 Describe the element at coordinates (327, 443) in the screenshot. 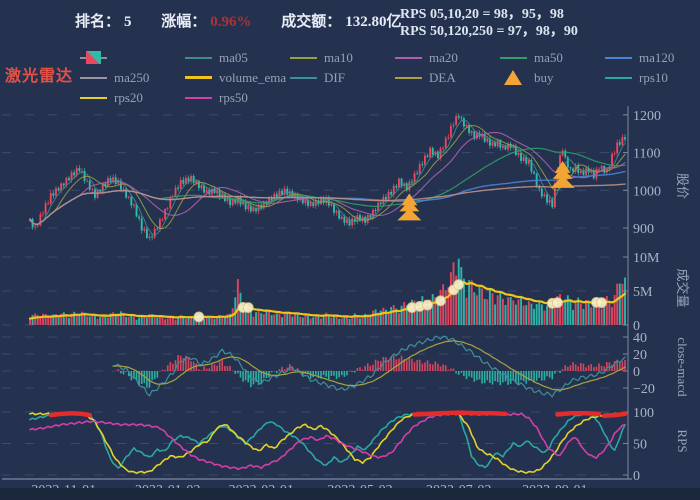

I see `rps-panel` at that location.